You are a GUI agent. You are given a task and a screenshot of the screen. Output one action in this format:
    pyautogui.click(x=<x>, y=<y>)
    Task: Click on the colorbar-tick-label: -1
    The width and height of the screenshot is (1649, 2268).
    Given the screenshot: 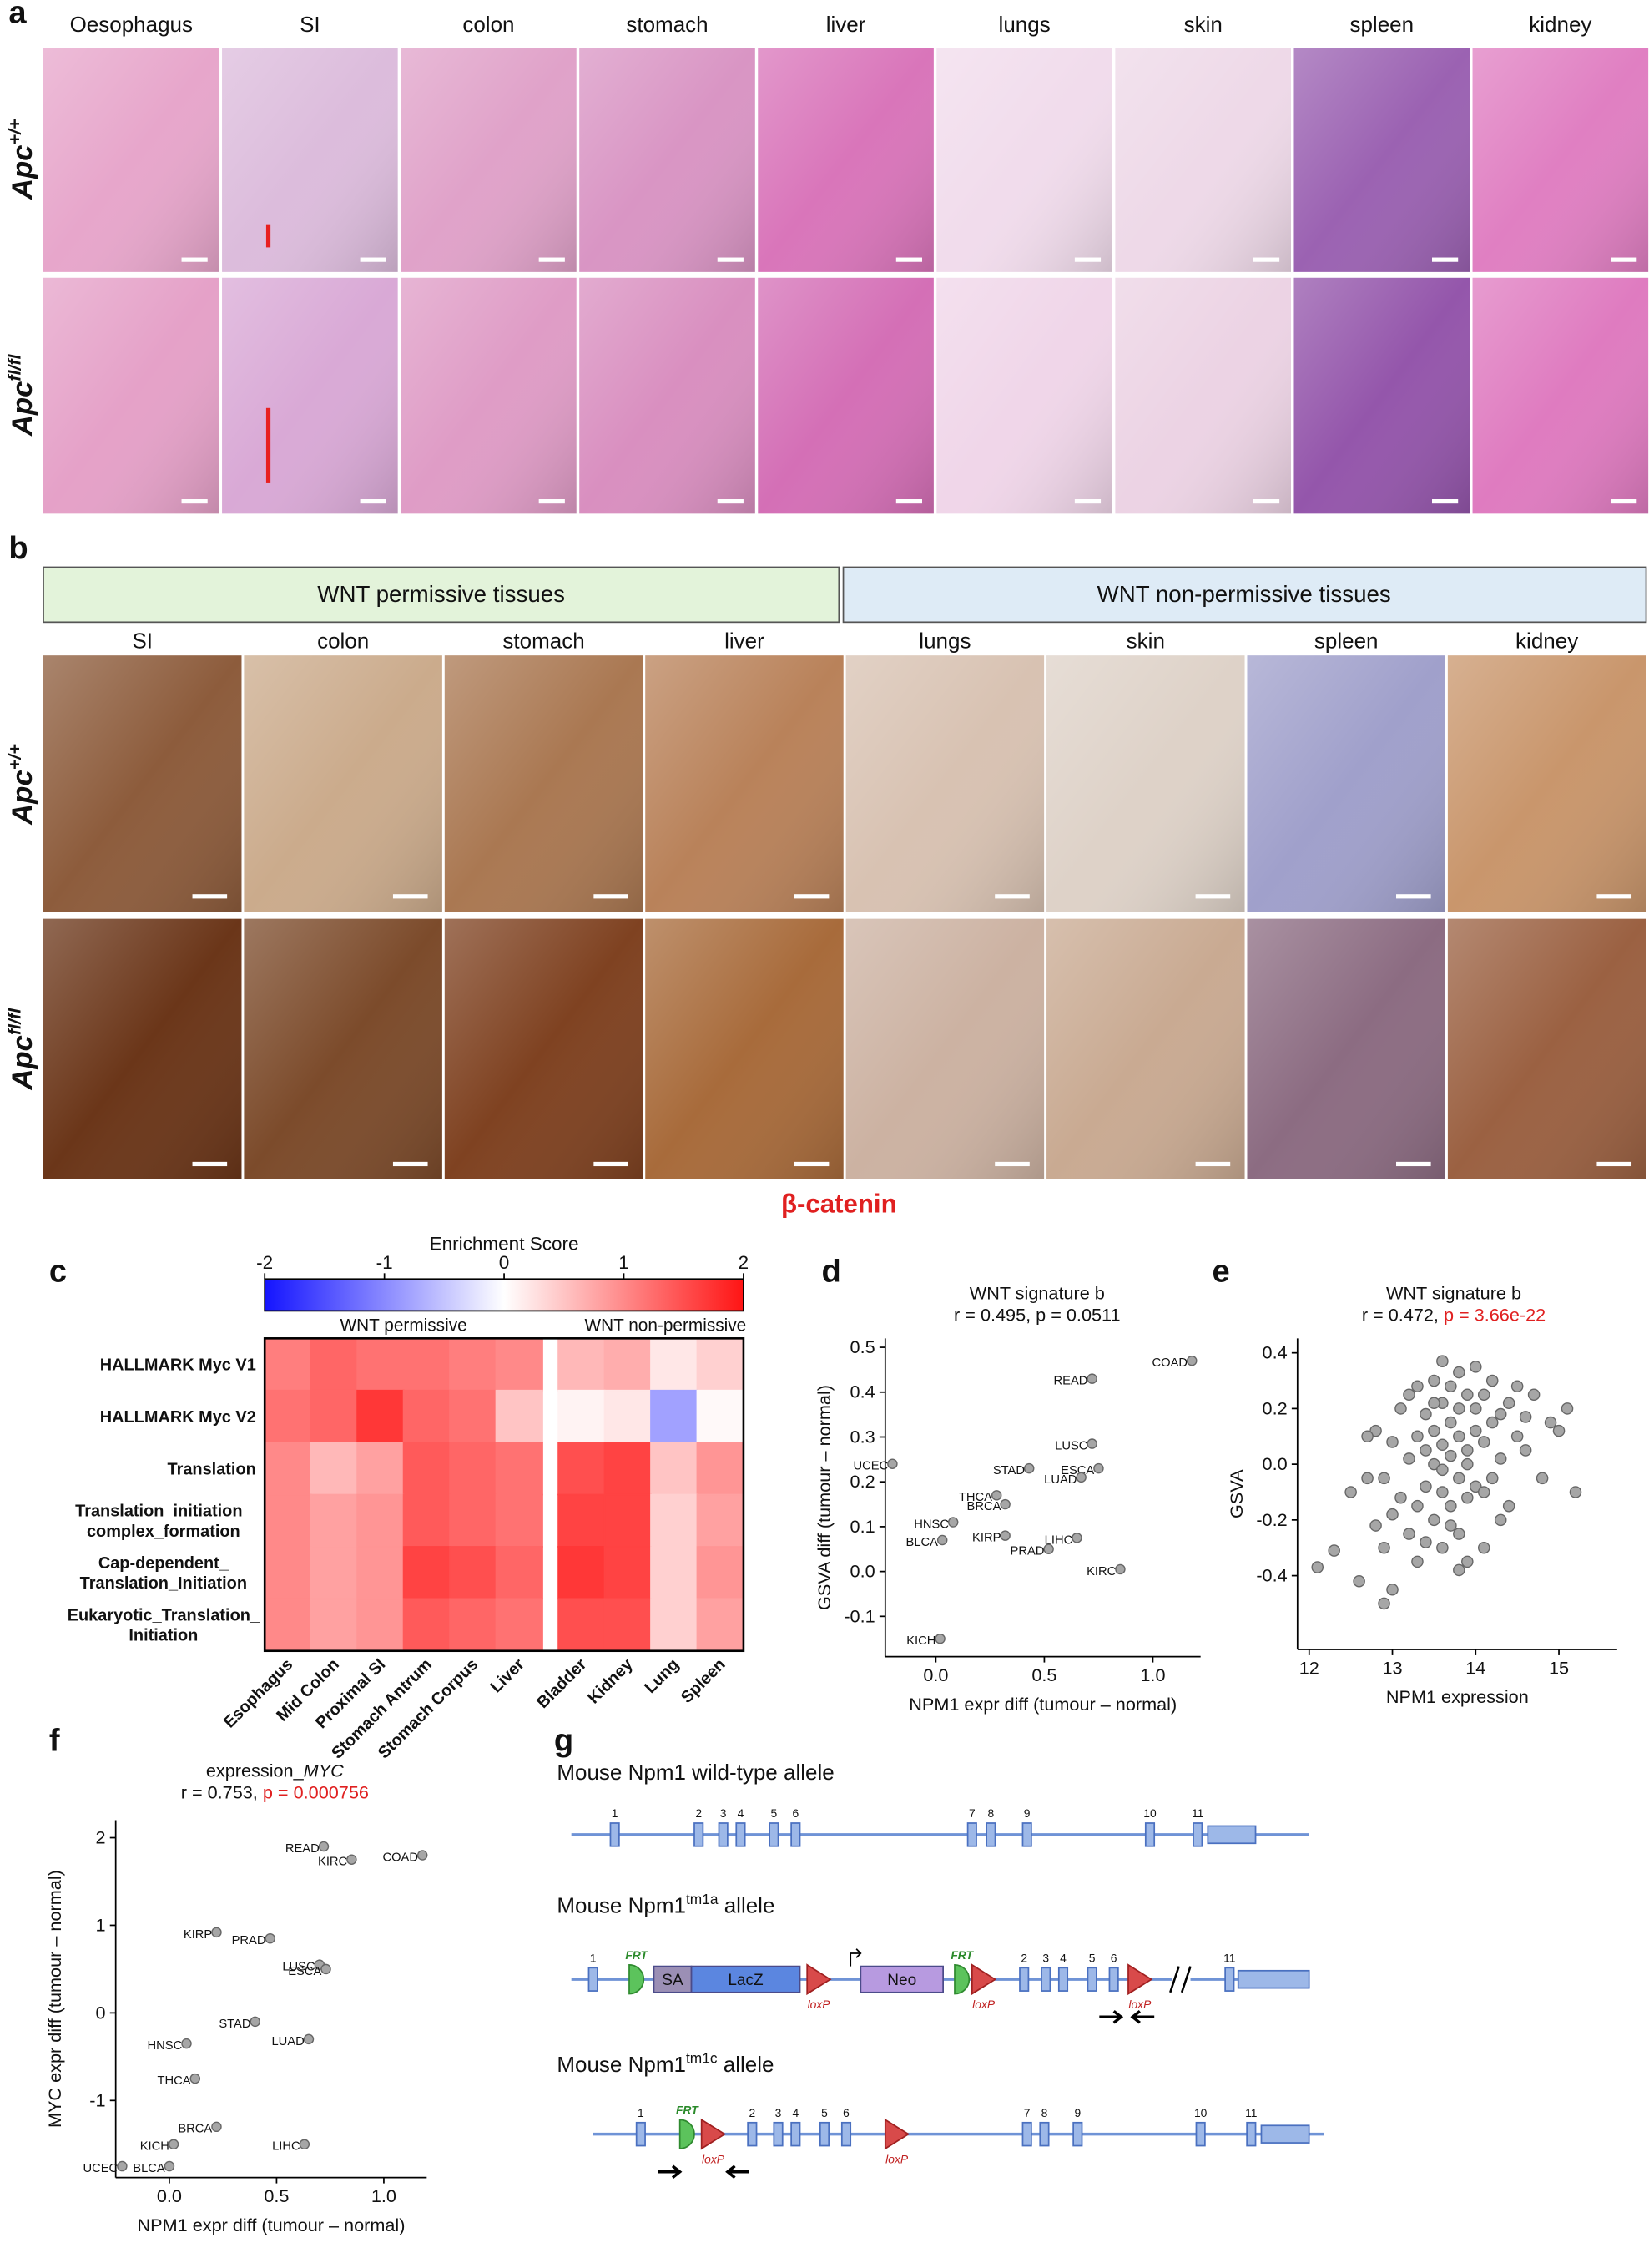 What is the action you would take?
    pyautogui.click(x=384, y=1262)
    